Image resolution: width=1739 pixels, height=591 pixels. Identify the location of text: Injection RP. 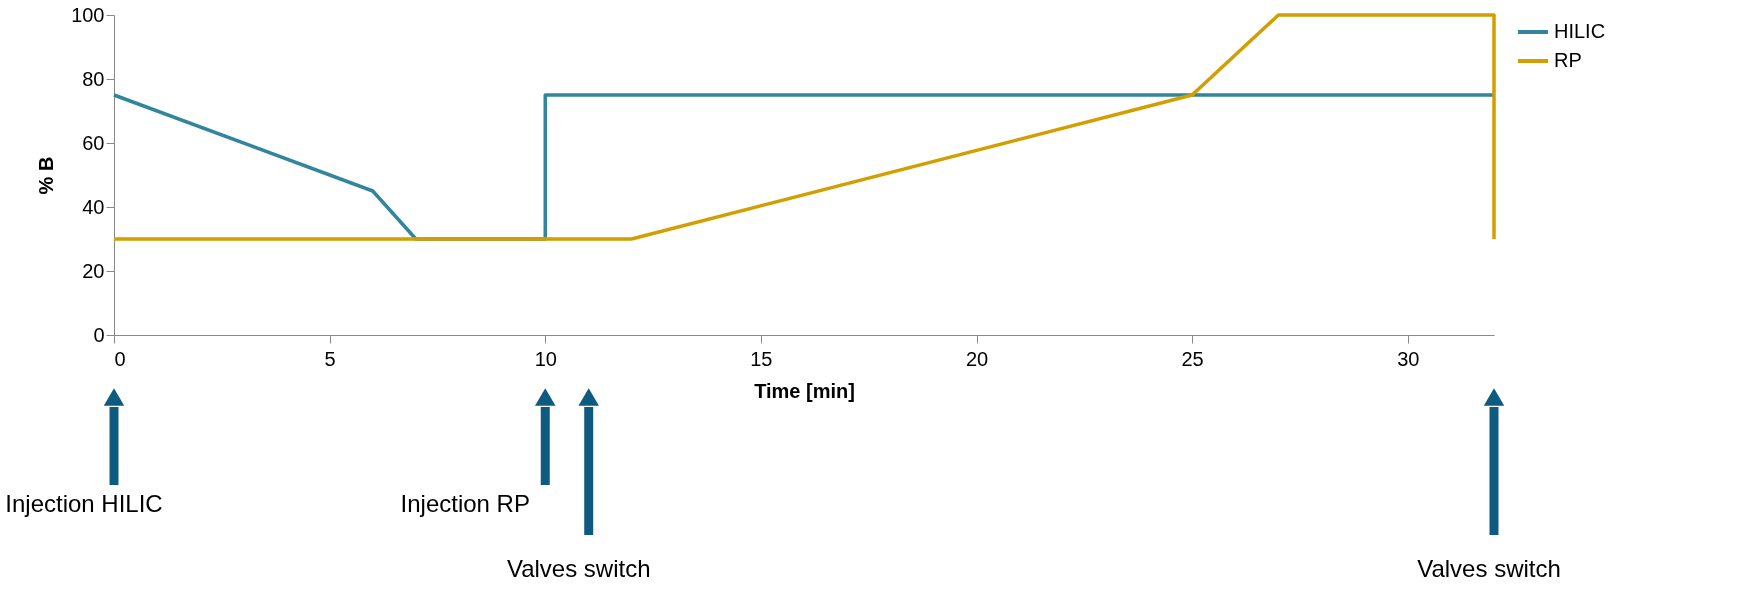
(465, 503).